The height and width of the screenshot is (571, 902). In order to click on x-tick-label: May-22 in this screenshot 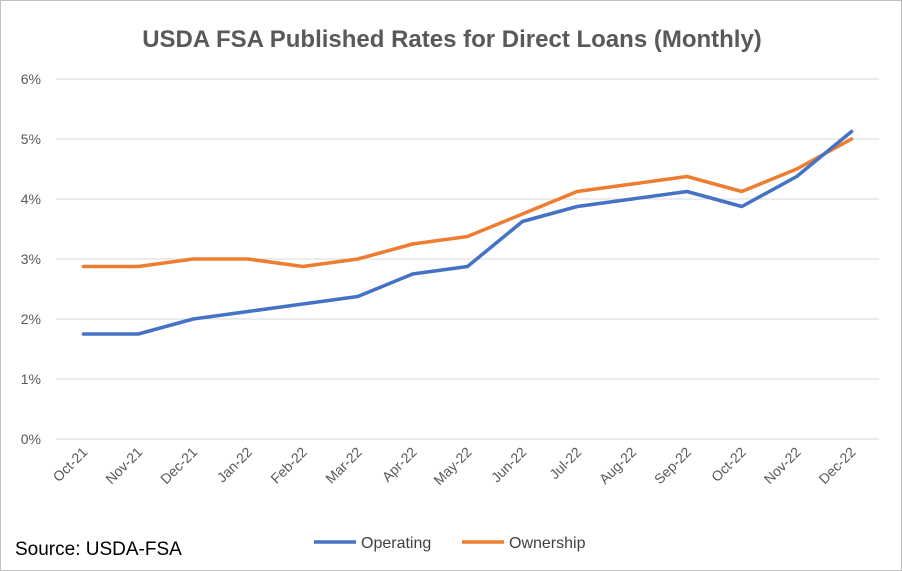, I will do `click(452, 466)`.